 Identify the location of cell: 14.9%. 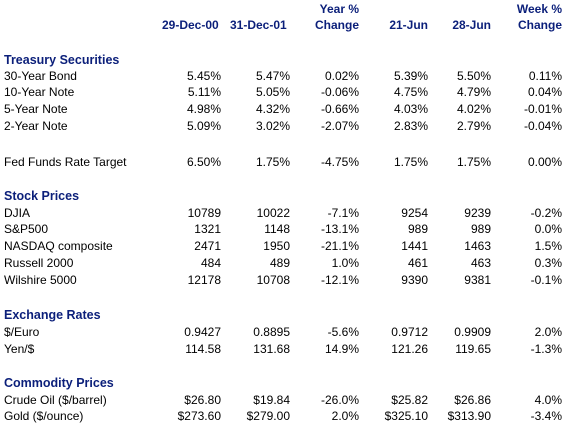
(341, 349).